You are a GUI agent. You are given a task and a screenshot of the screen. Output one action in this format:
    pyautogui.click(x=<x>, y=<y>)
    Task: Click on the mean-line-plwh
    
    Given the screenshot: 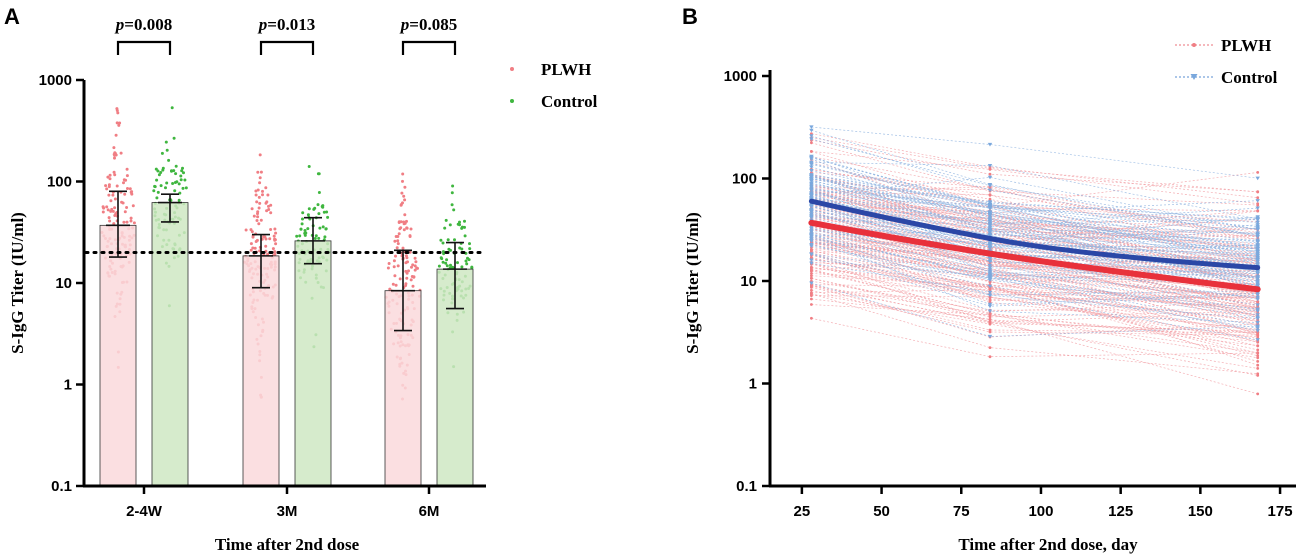 What is the action you would take?
    pyautogui.click(x=1034, y=256)
    